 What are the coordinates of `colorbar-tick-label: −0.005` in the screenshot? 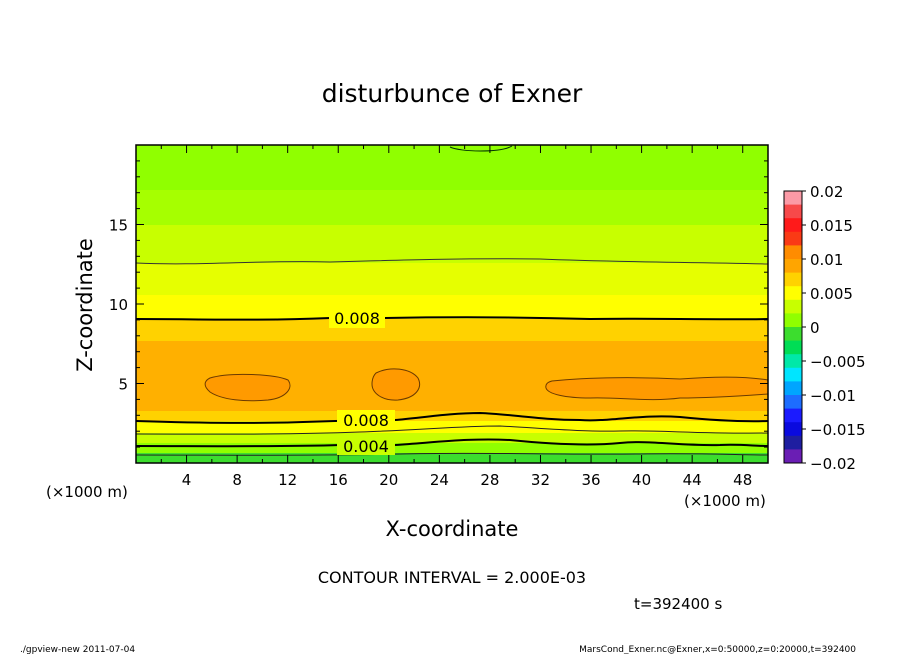 It's located at (838, 362).